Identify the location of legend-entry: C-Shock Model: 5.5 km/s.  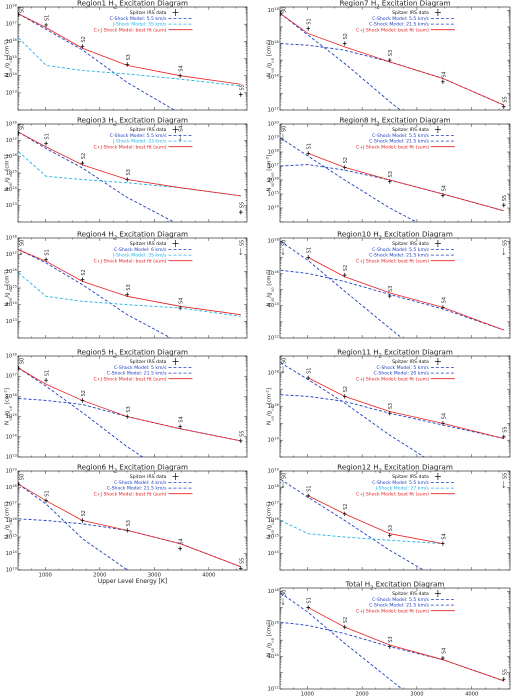
(400, 136).